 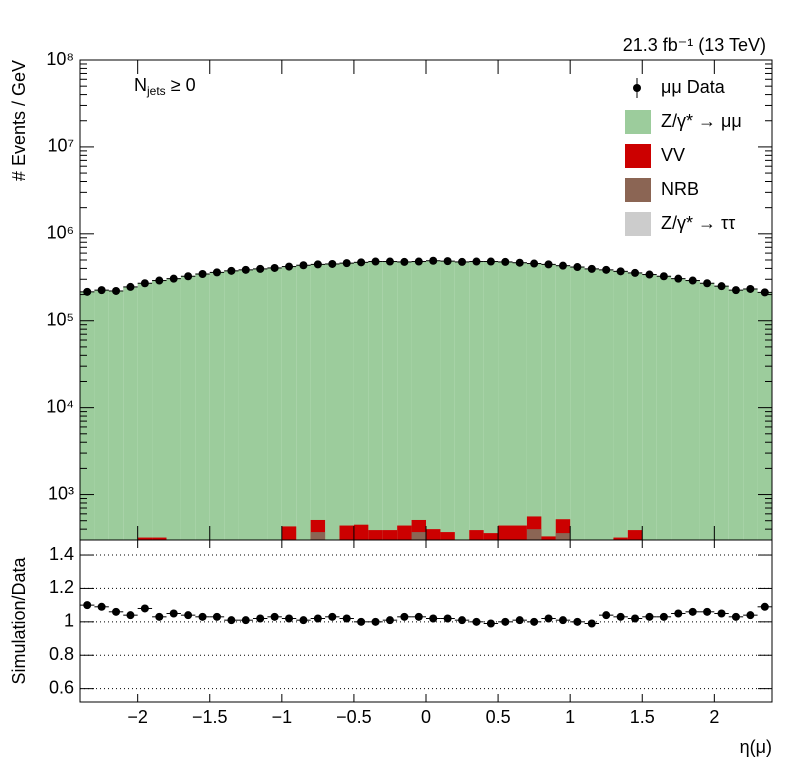 I want to click on annotation-main: N, so click(x=140, y=85).